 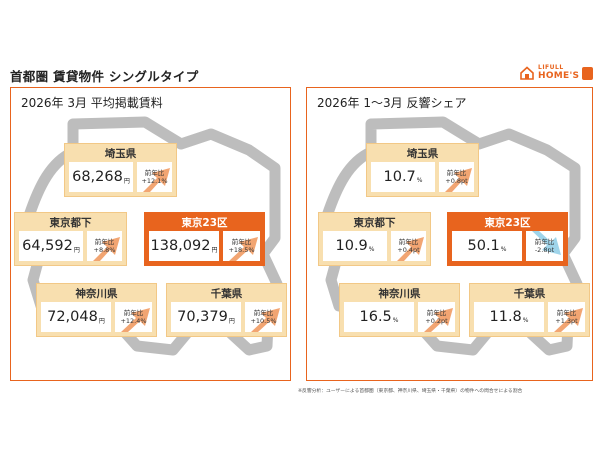 I want to click on lifull-homes-logo: LIFULL HOME'S, so click(x=556, y=74).